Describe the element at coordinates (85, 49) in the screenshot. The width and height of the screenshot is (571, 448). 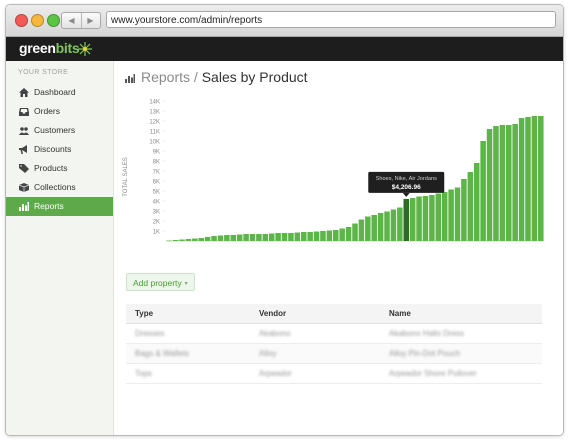
I see `starburst-logo-icon` at that location.